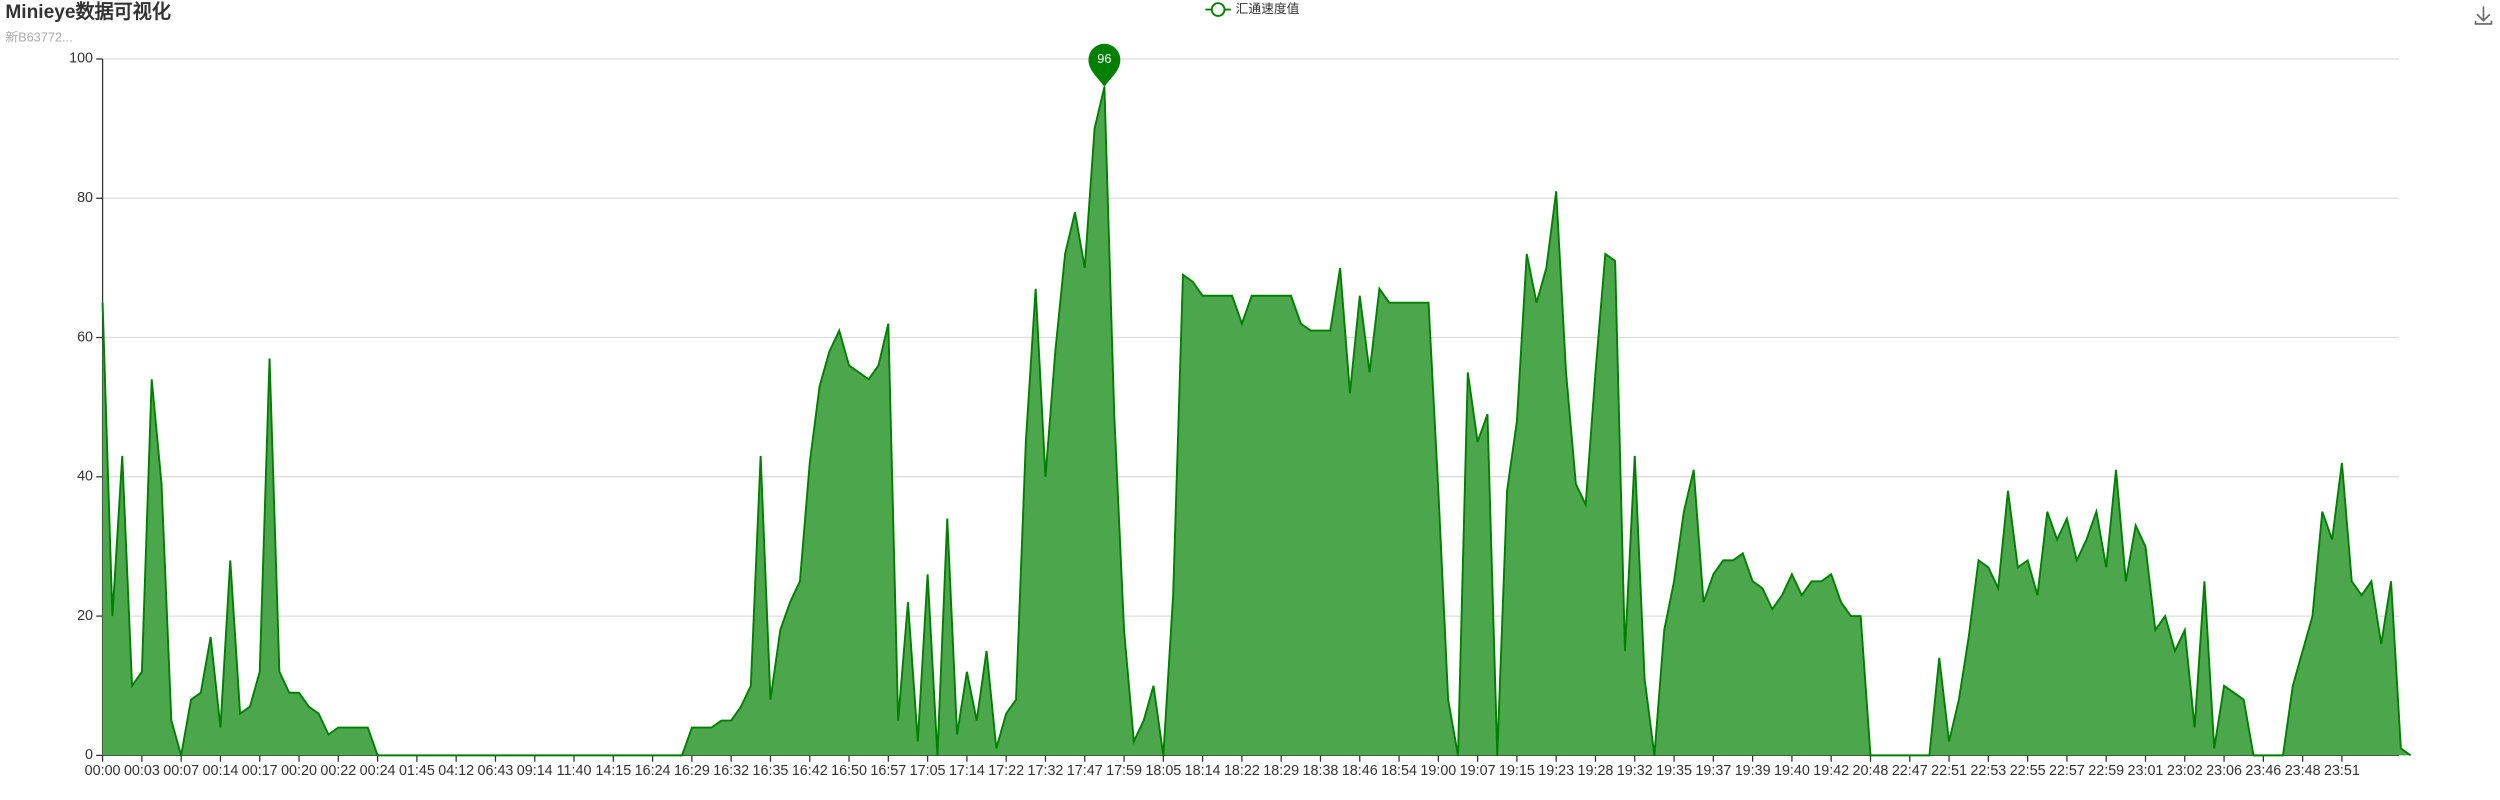 The width and height of the screenshot is (2500, 800). I want to click on x-tick-label: 23:46, so click(2263, 771).